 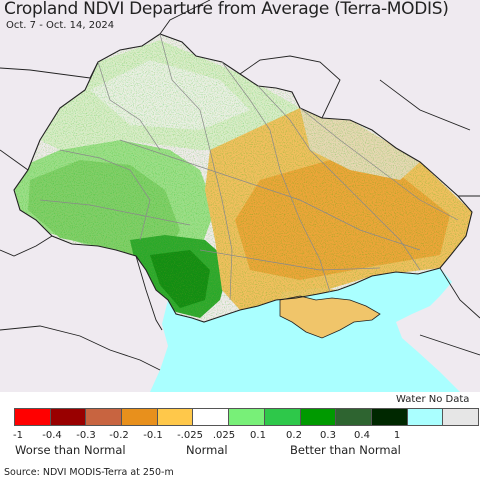 I want to click on legend-caption-better: Better than Normal, so click(x=345, y=450).